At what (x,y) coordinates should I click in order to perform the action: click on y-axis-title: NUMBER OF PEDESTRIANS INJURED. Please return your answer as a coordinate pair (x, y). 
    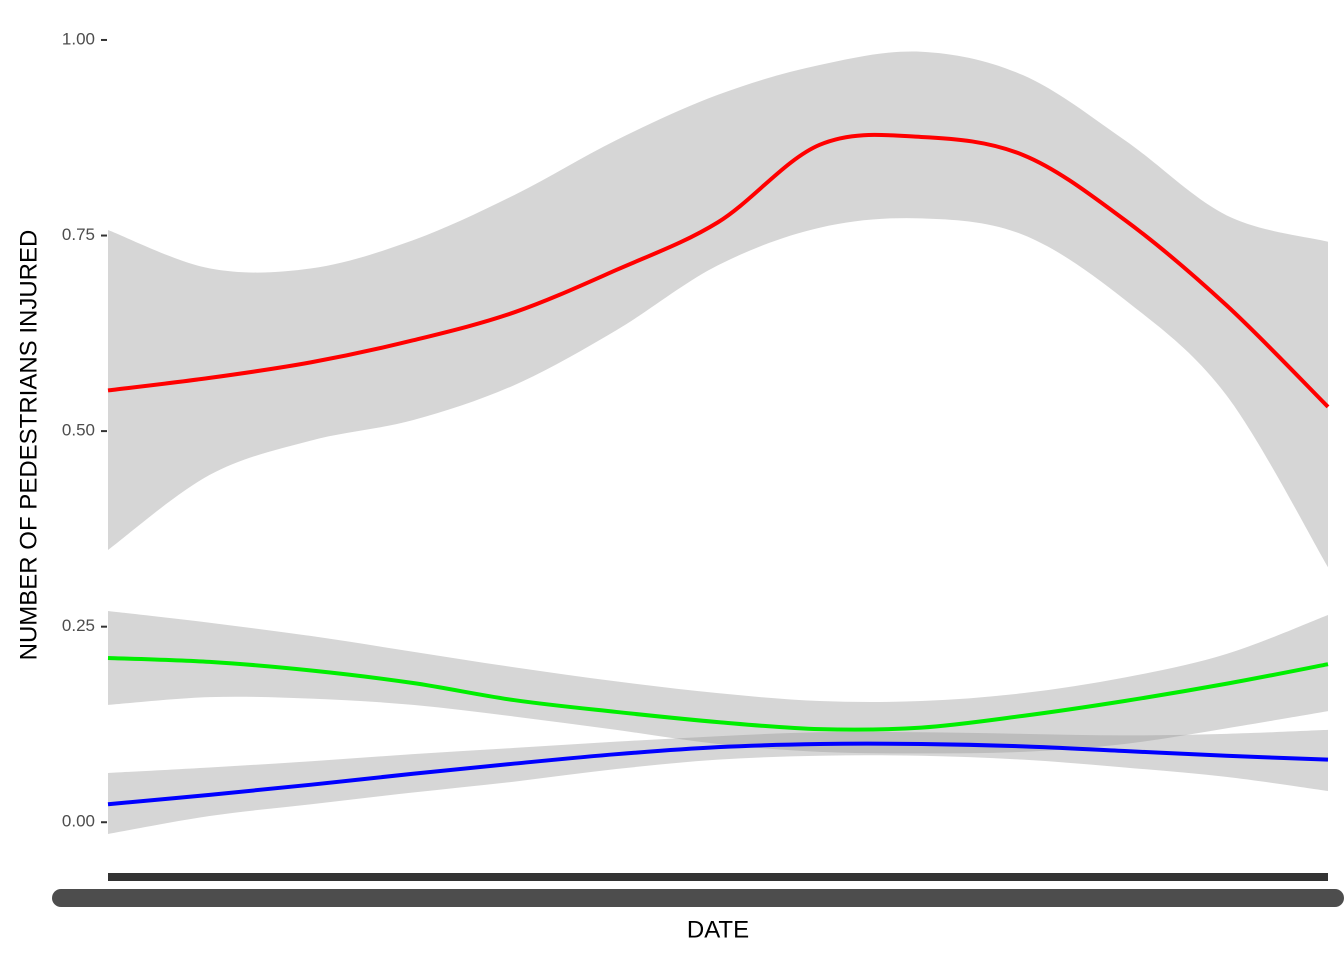
    Looking at the image, I should click on (28, 445).